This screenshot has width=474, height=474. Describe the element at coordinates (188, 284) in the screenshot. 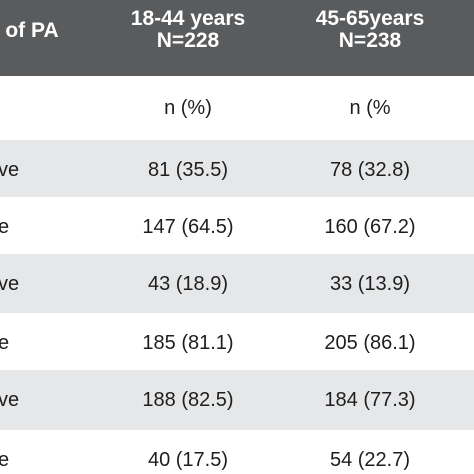

I see `cell-18-44: 43 (18.9)` at that location.